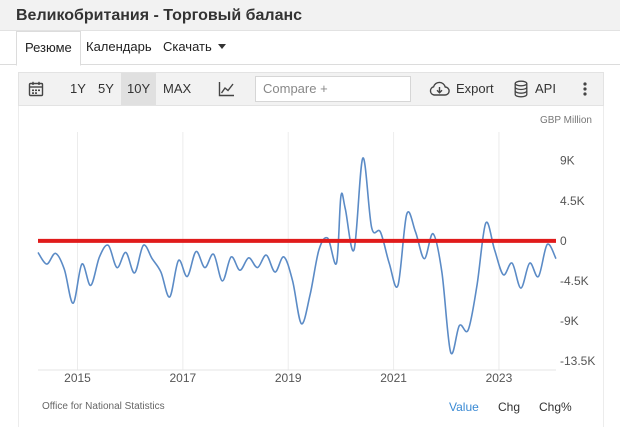 This screenshot has width=620, height=427. What do you see at coordinates (439, 89) in the screenshot?
I see `cloud-download-icon` at bounding box center [439, 89].